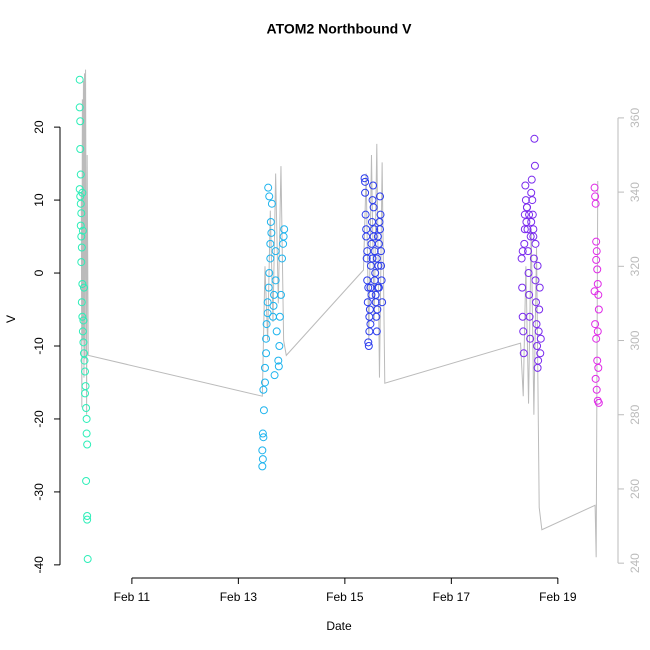 The width and height of the screenshot is (650, 650). What do you see at coordinates (39, 492) in the screenshot?
I see `y-tick-label: -30` at bounding box center [39, 492].